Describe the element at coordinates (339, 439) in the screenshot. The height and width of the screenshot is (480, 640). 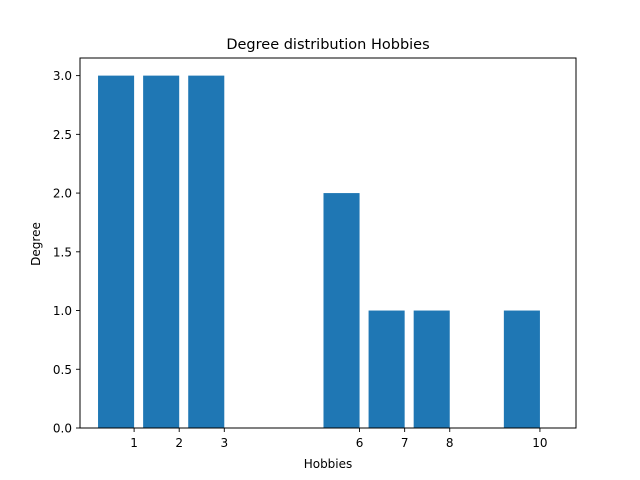
I see `x-axis: 1 2 3 6 7 8 10` at that location.